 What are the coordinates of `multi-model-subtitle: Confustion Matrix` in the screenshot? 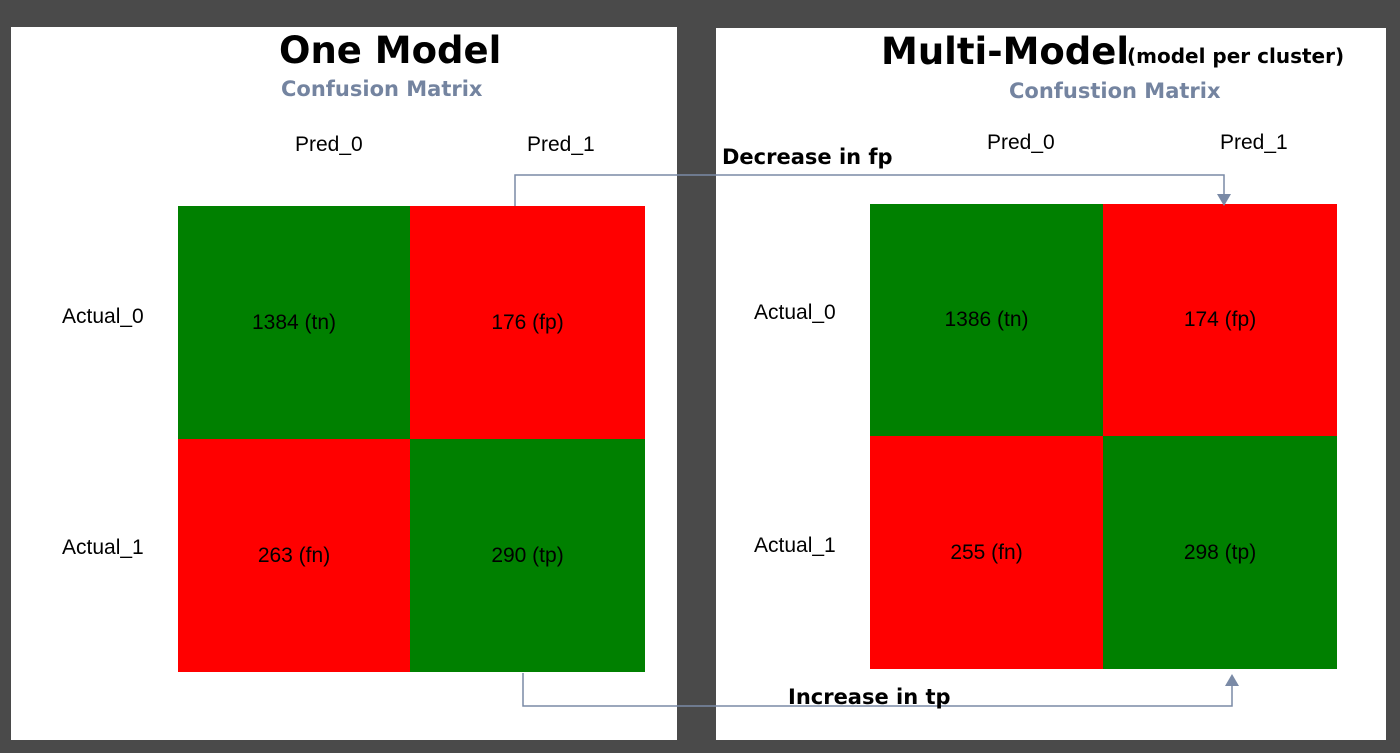 It's located at (1115, 91).